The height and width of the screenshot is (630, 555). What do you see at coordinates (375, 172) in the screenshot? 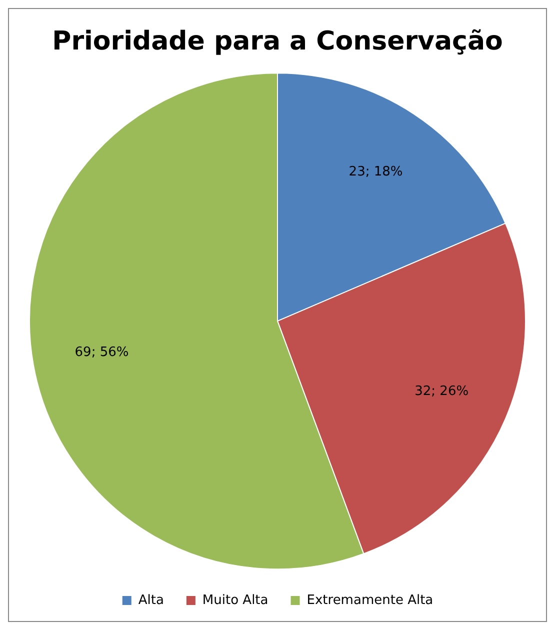
I see `data-label: 23; 18%` at bounding box center [375, 172].